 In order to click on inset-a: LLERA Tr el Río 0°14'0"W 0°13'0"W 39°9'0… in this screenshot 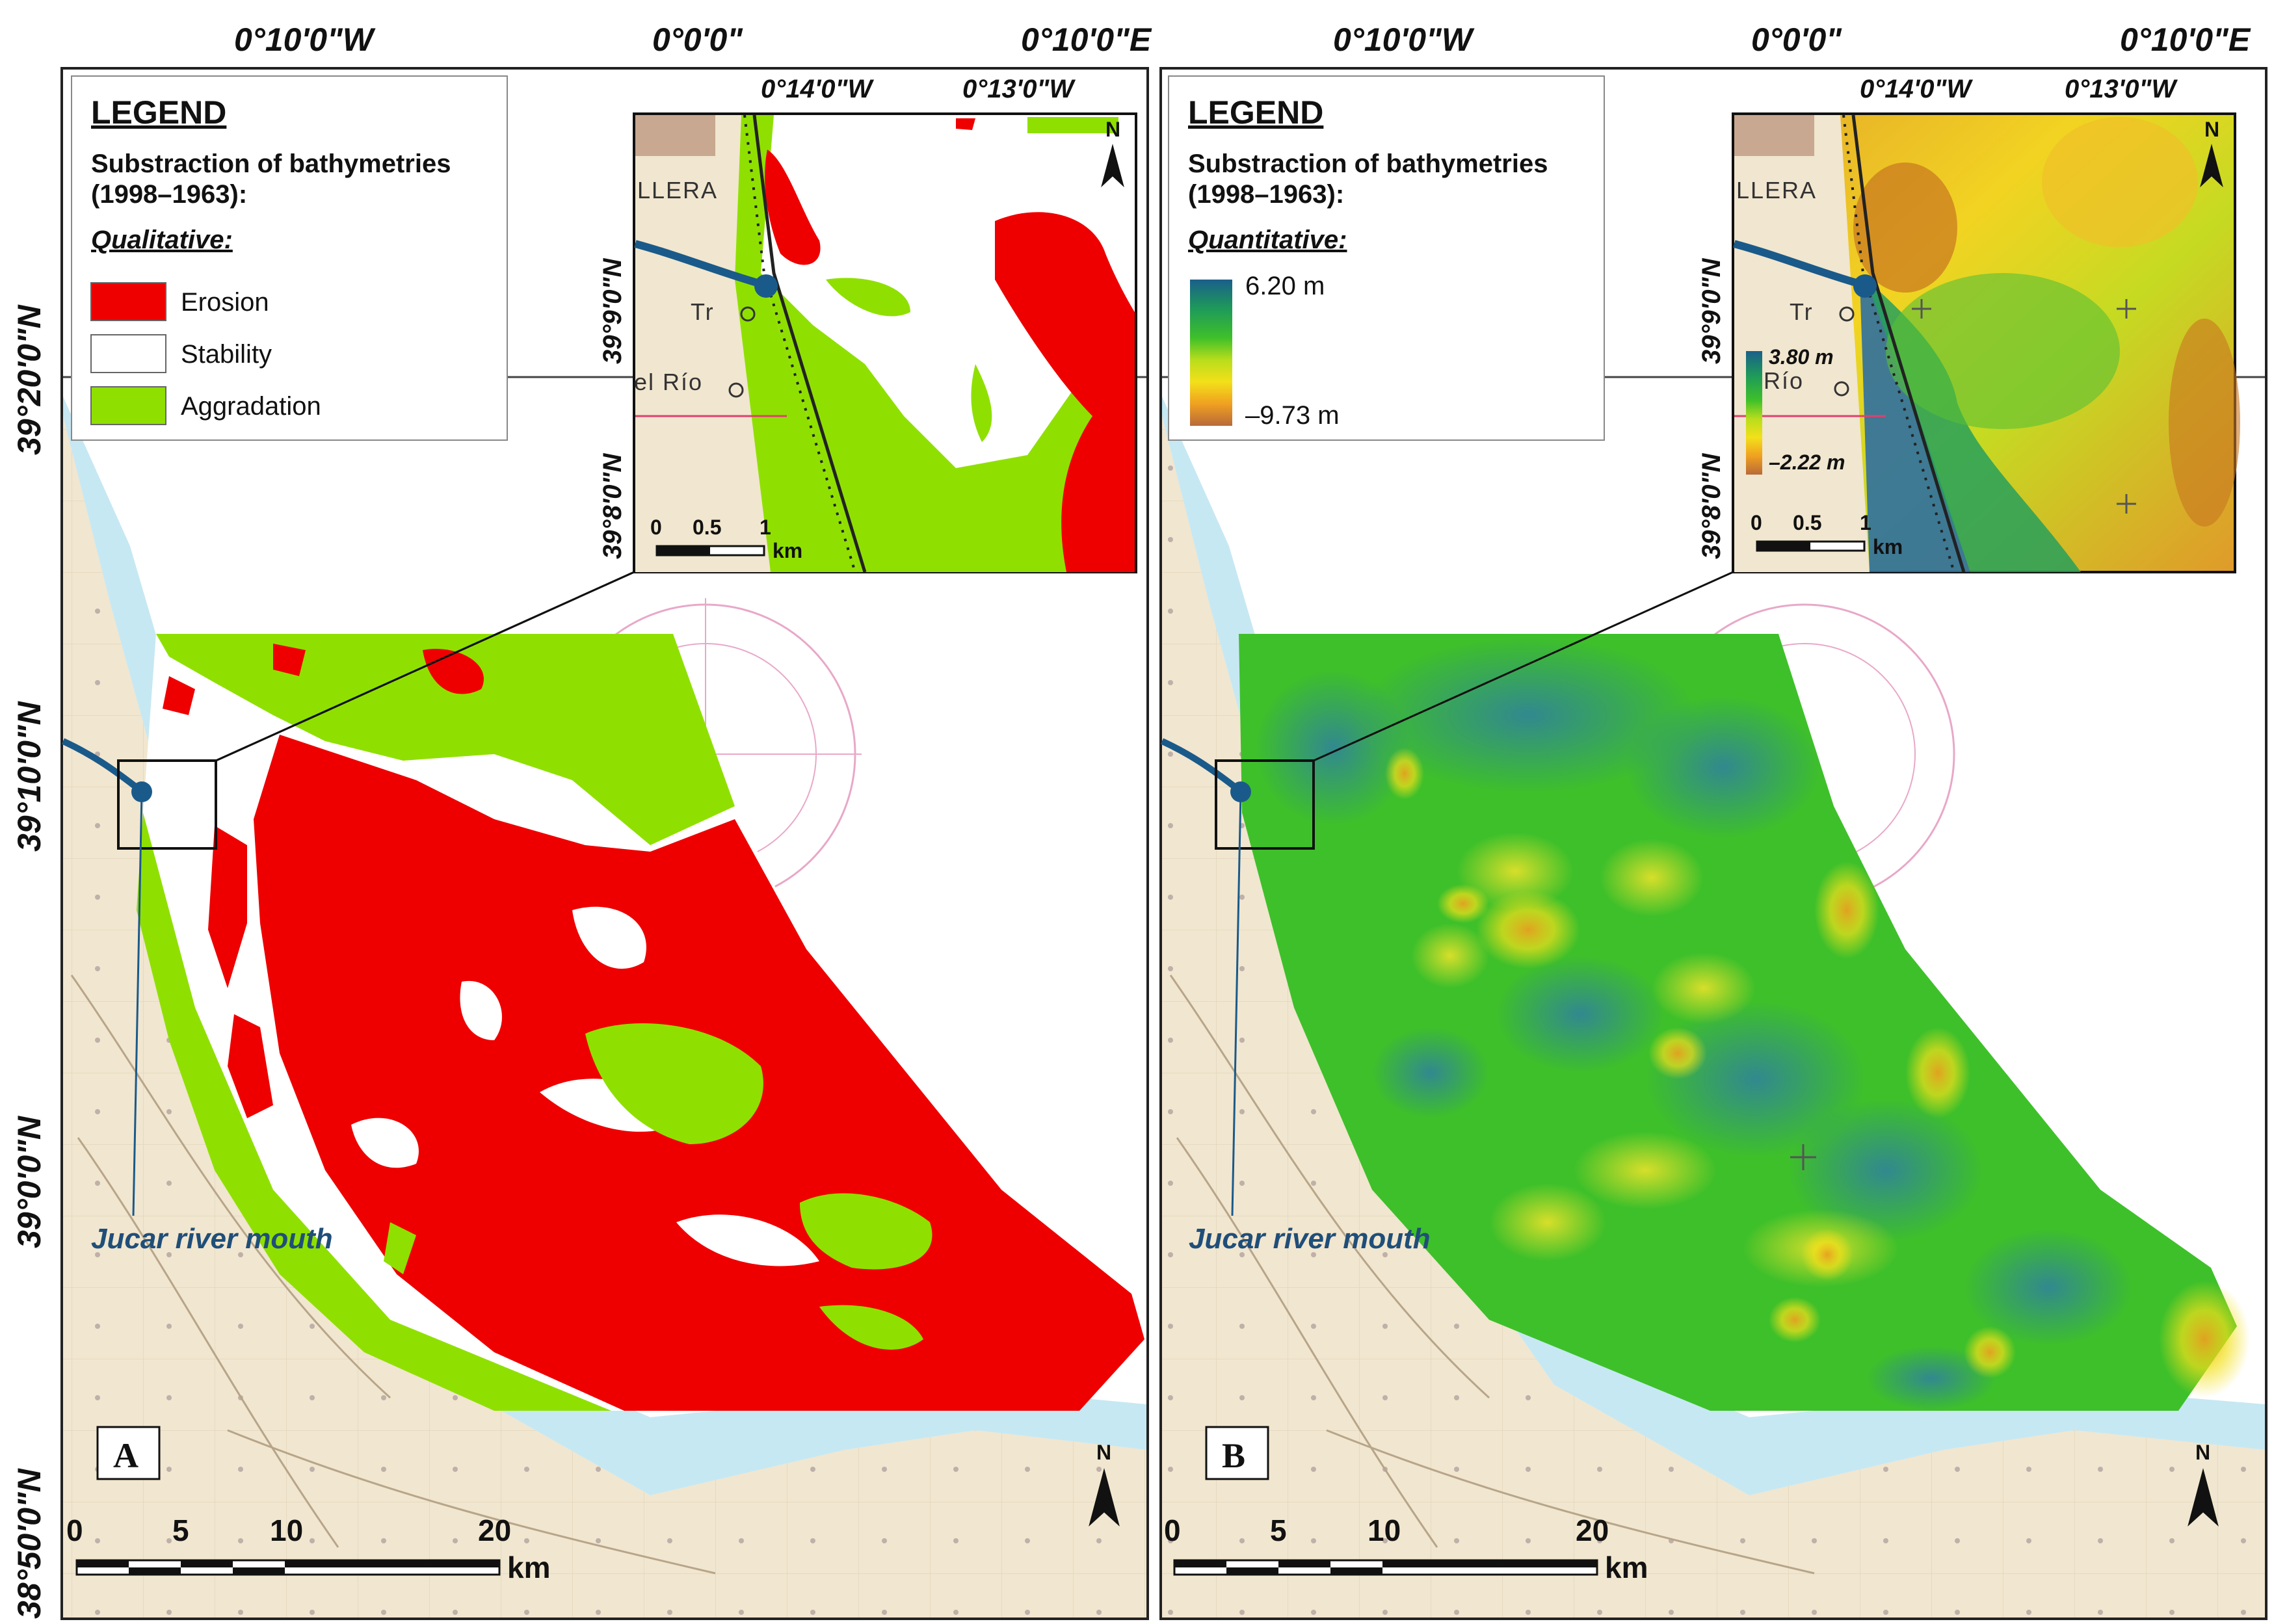, I will do `click(867, 324)`.